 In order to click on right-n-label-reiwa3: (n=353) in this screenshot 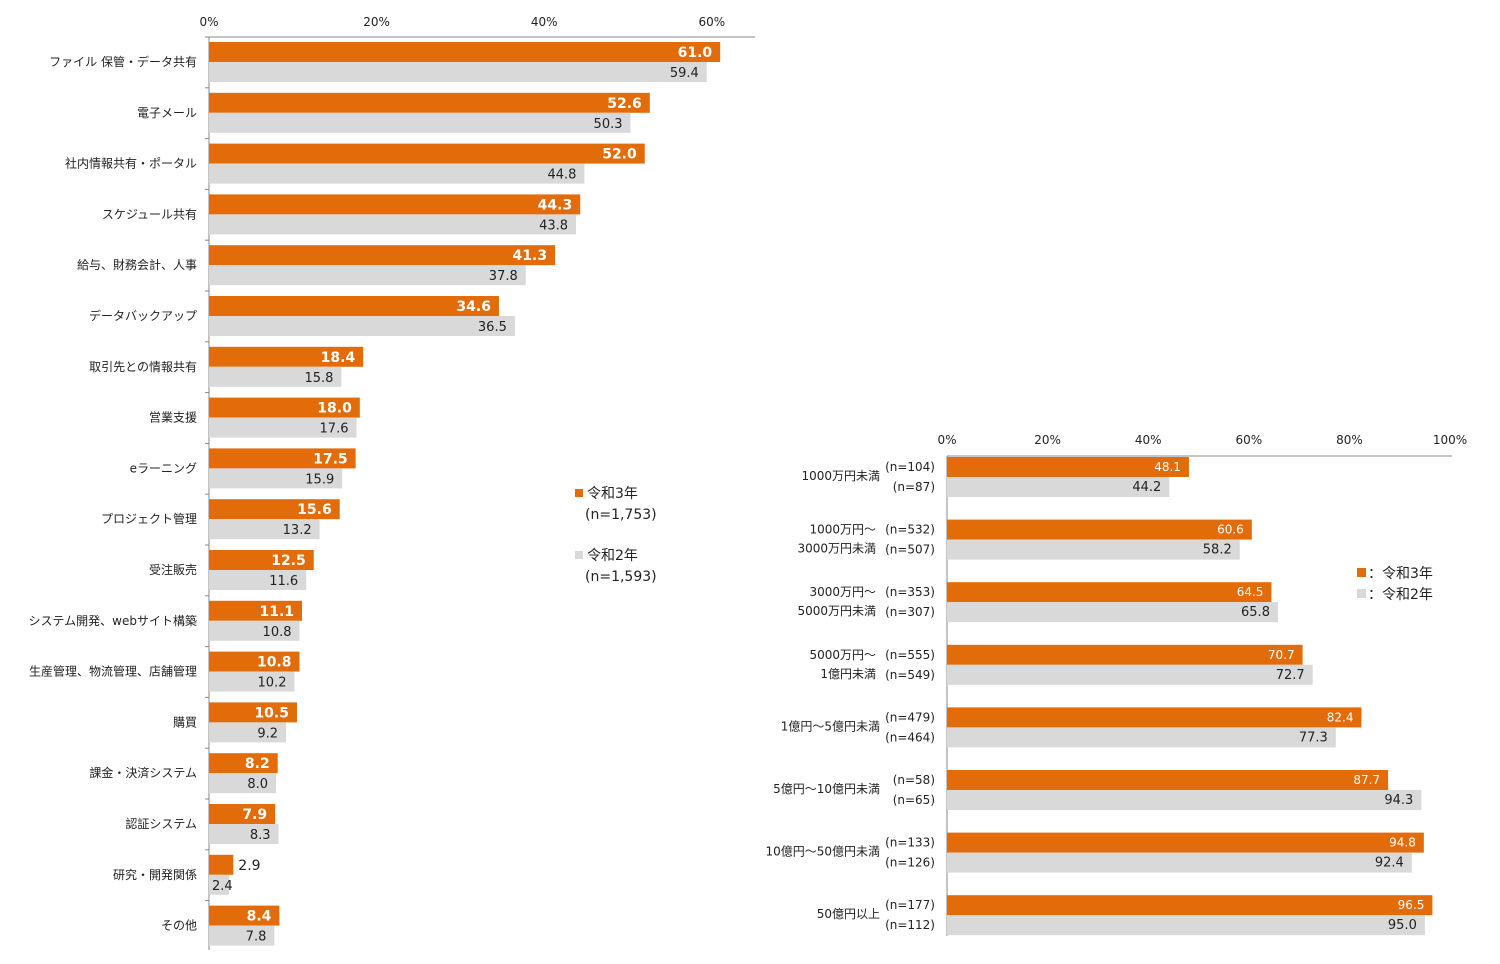, I will do `click(910, 592)`.